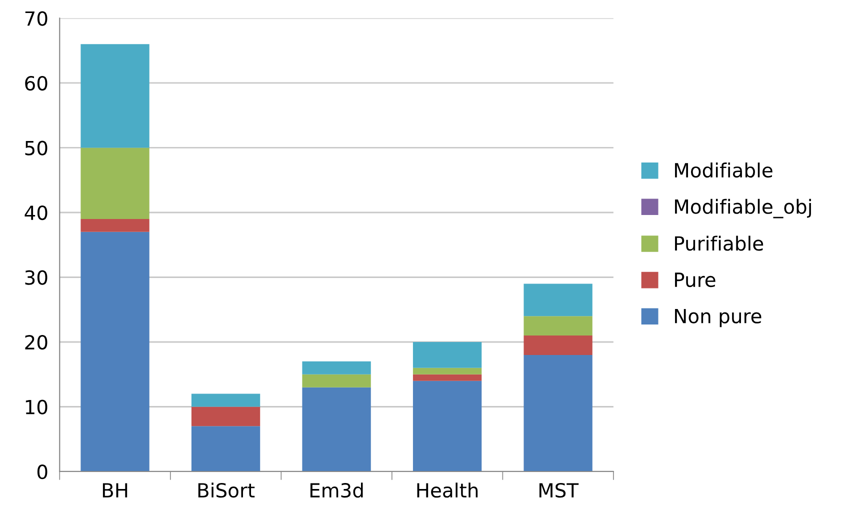  What do you see at coordinates (36, 212) in the screenshot?
I see `y-tick-label: 40` at bounding box center [36, 212].